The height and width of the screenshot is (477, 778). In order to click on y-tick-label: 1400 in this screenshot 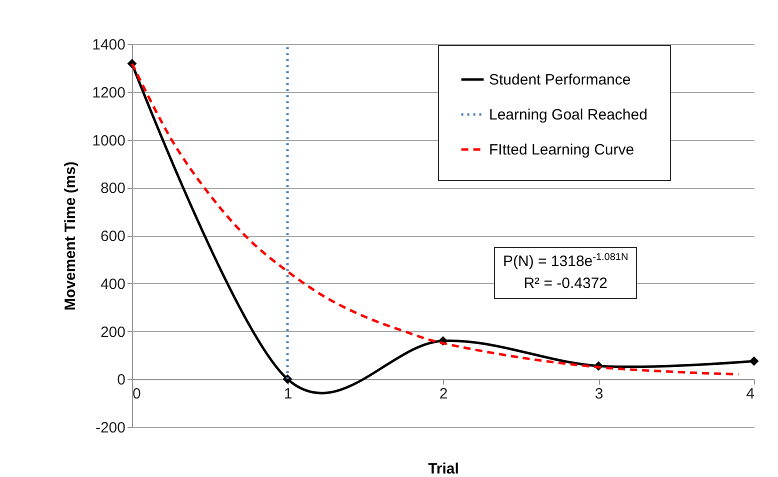, I will do `click(109, 45)`.